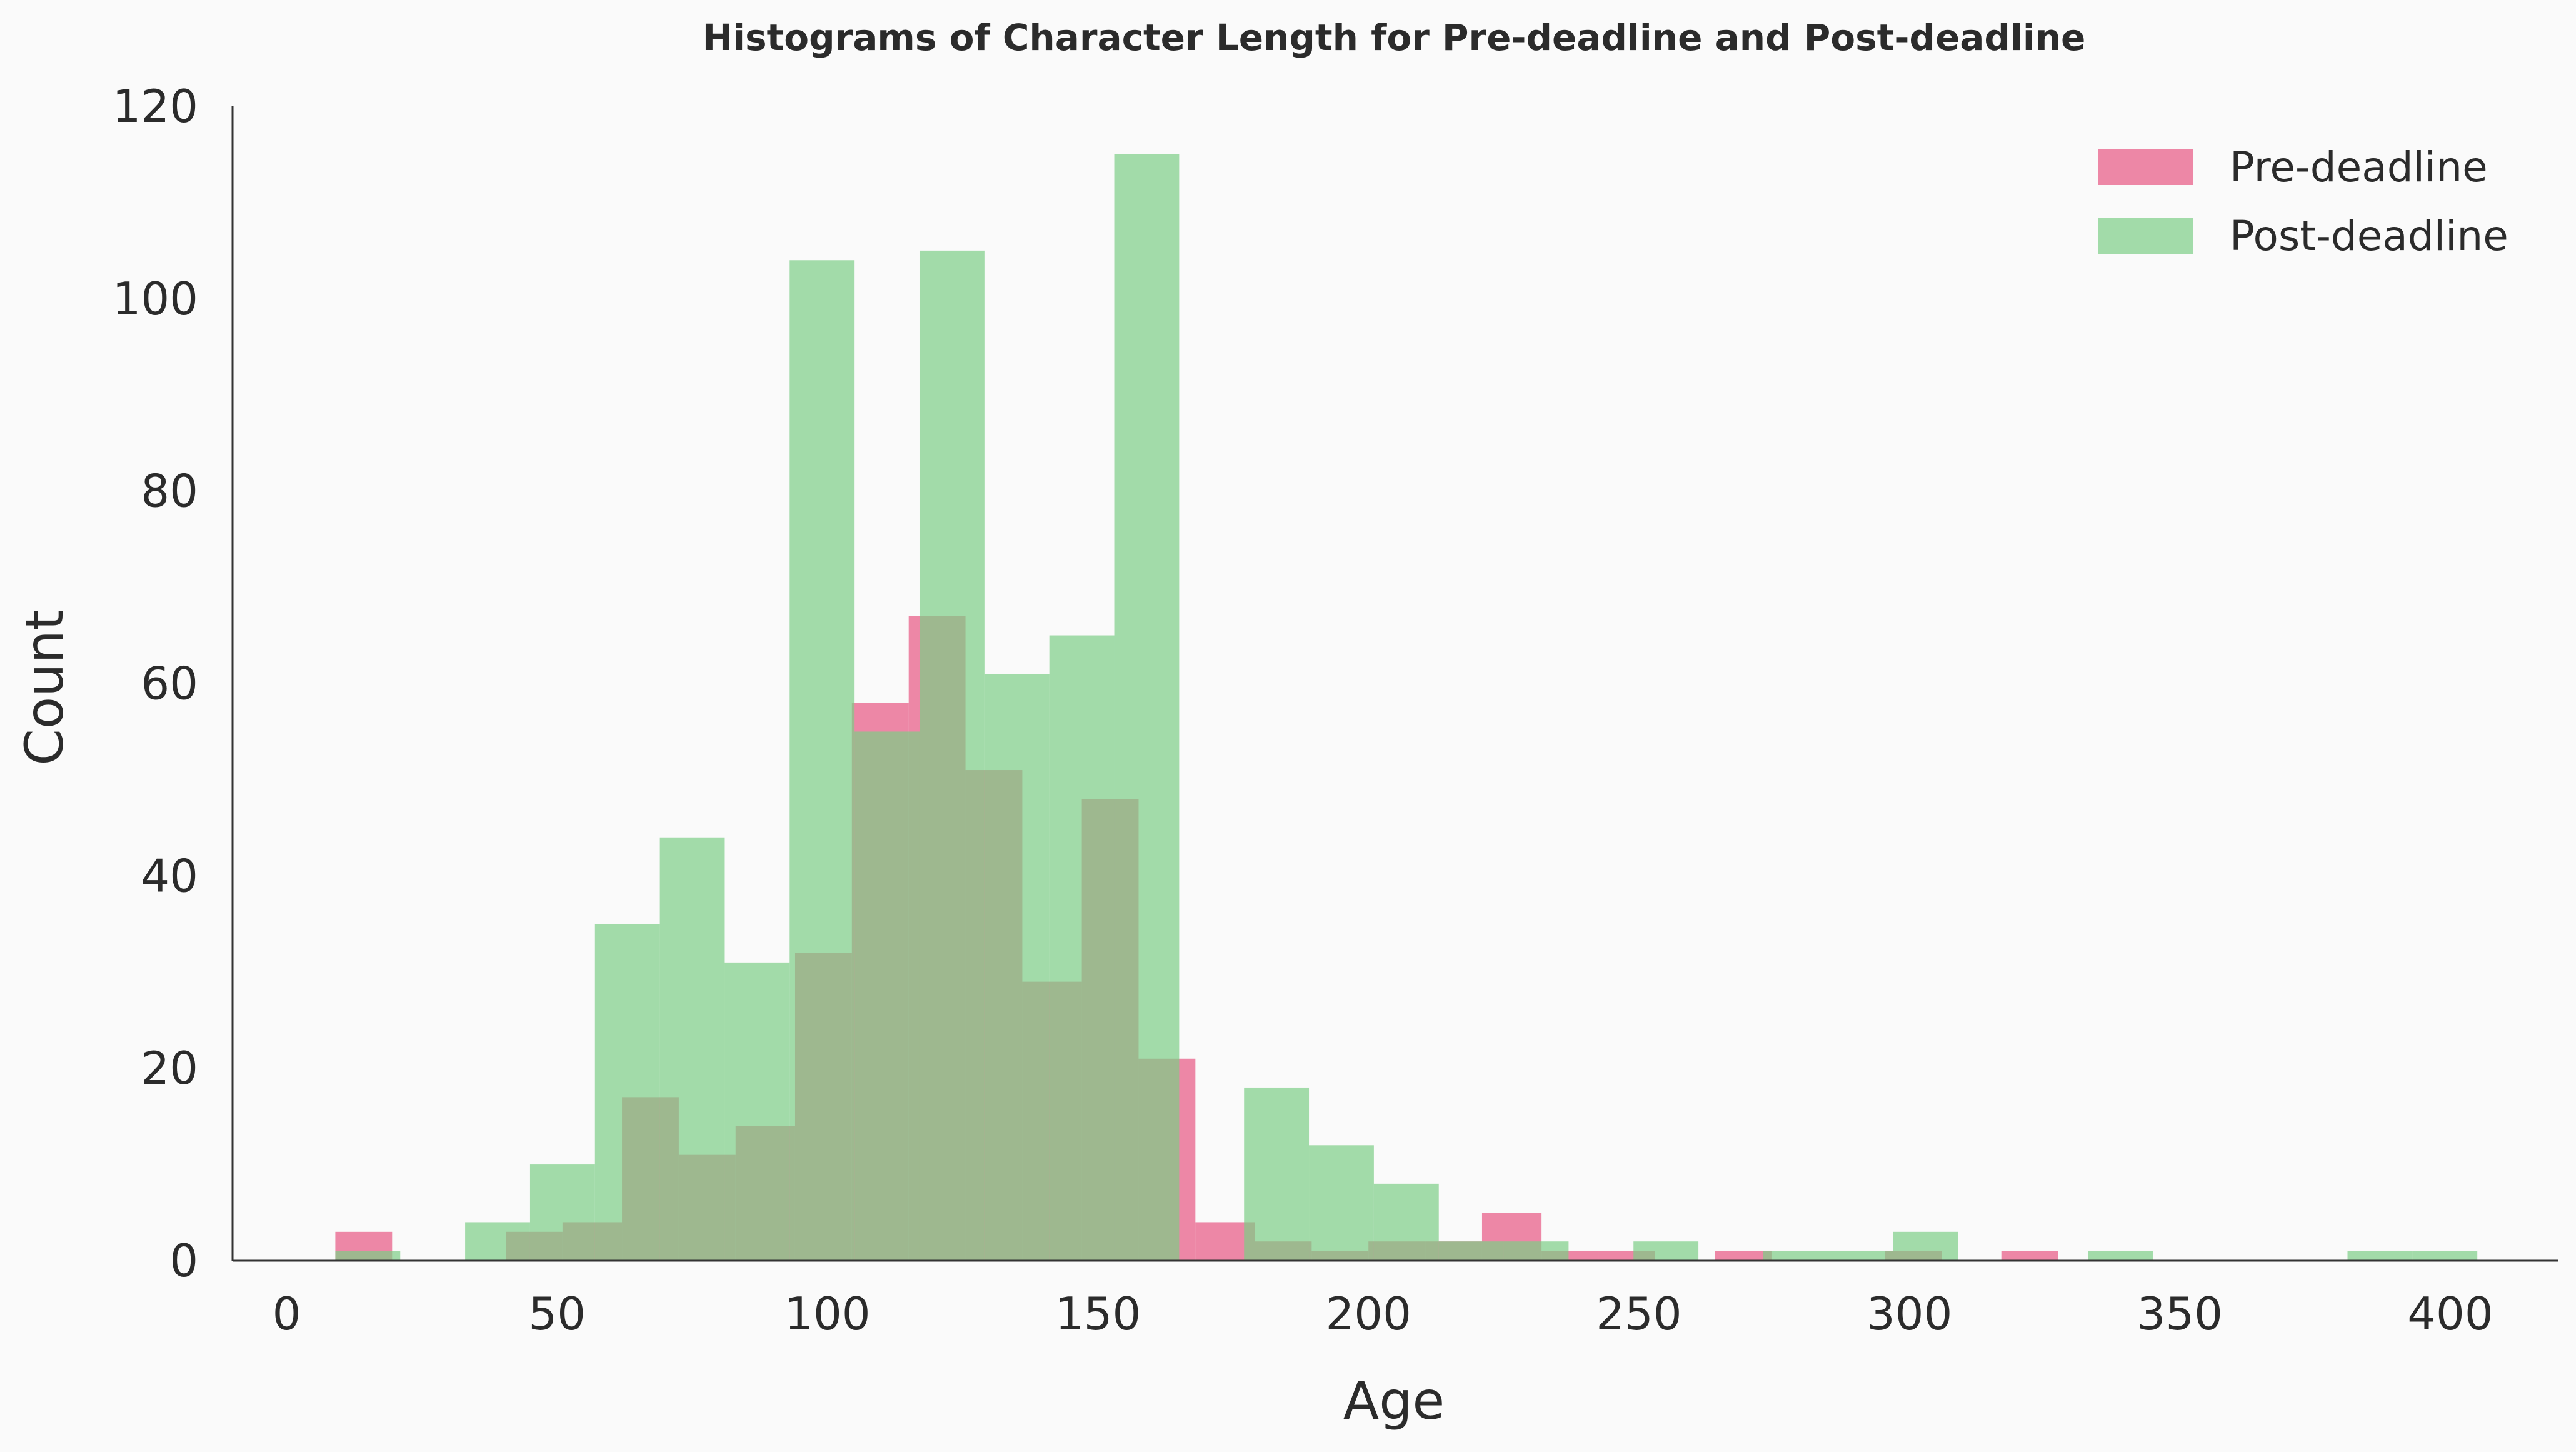 The width and height of the screenshot is (2576, 1452). I want to click on x-tick-label: 50, so click(557, 1314).